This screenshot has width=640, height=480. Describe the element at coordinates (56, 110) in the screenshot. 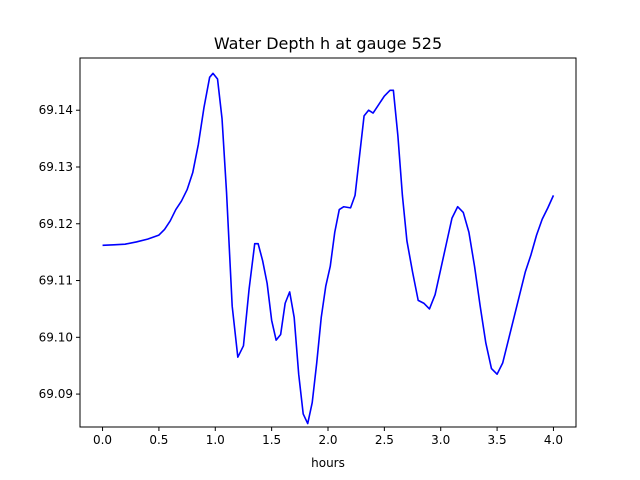

I see `y-tick-label: 69.14` at that location.